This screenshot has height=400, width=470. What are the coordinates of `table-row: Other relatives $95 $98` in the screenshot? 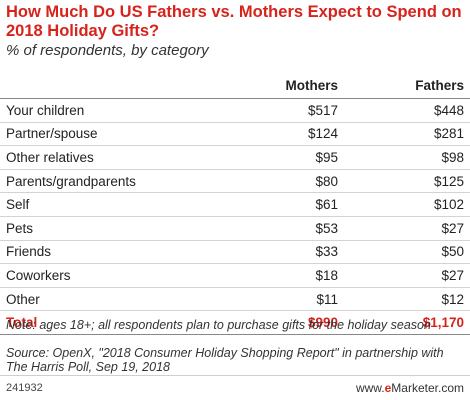 It's located at (235, 157).